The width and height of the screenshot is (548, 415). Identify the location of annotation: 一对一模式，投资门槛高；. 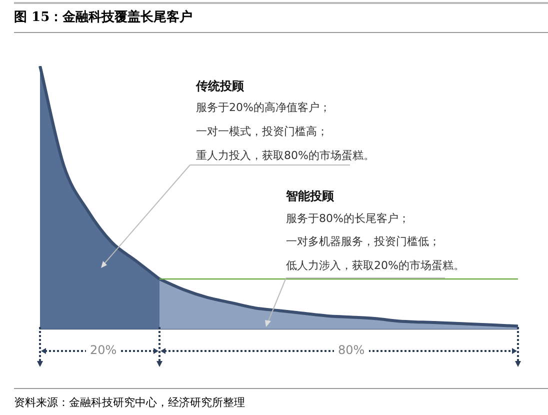
(262, 131).